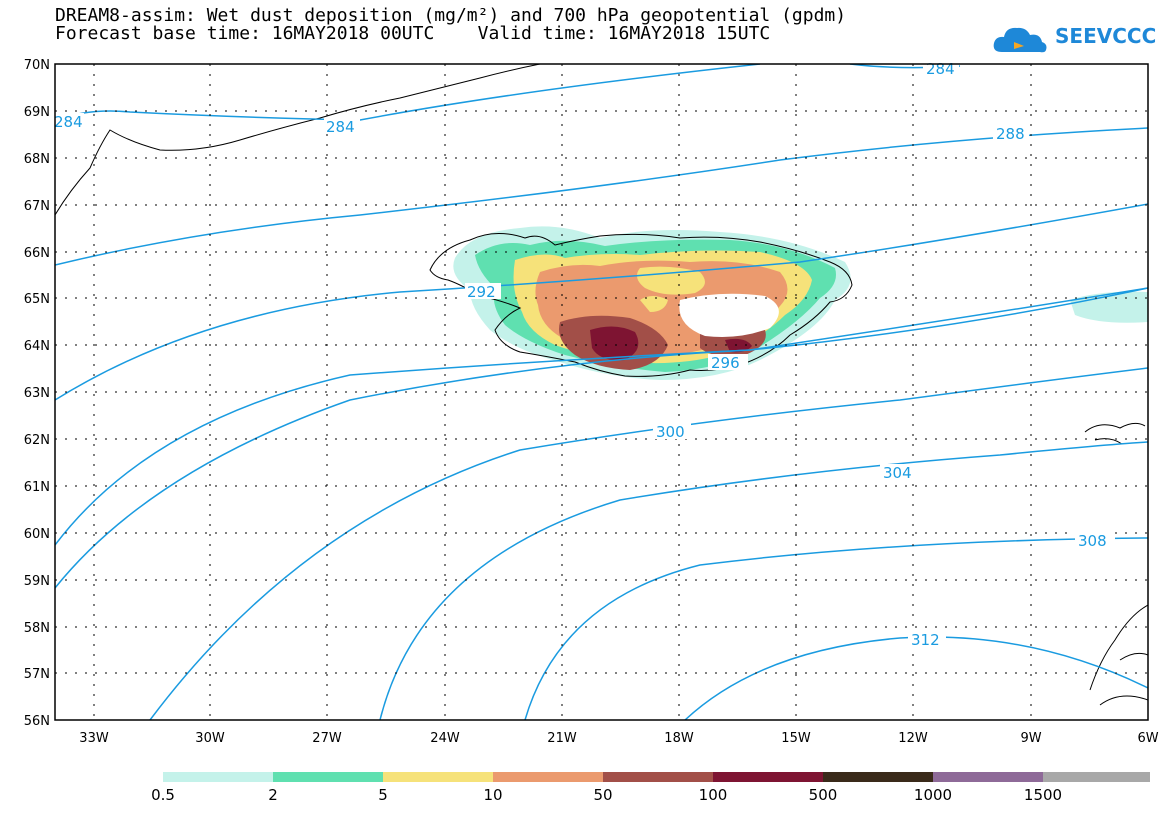 Image resolution: width=1175 pixels, height=815 pixels. What do you see at coordinates (1147, 738) in the screenshot?
I see `lon-label: 6W` at bounding box center [1147, 738].